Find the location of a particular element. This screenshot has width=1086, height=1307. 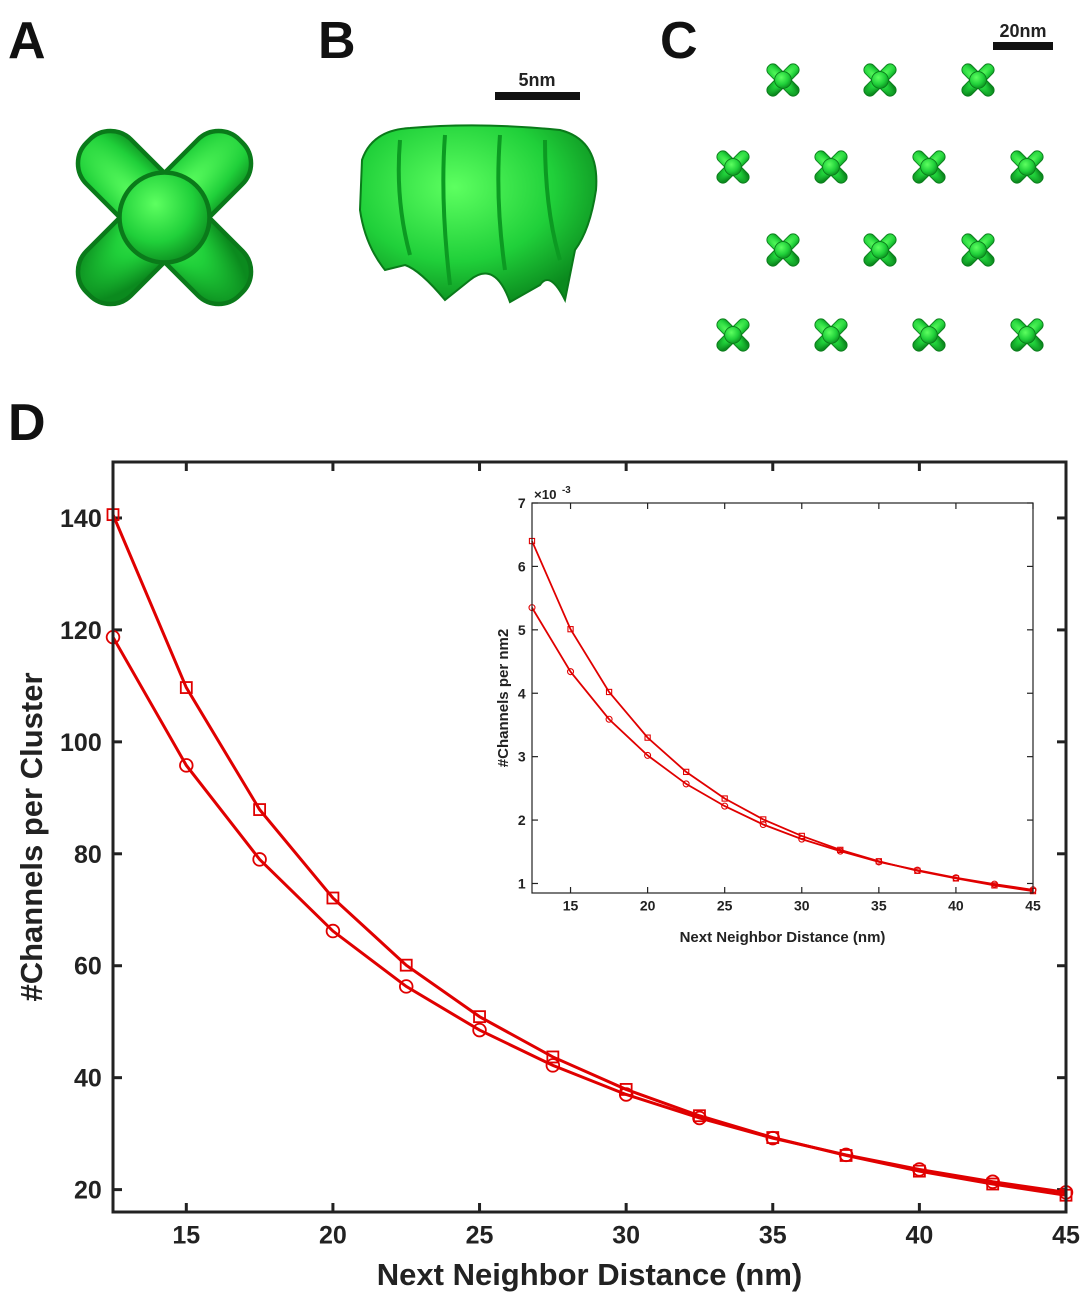

axes-box is located at coordinates (782, 698).